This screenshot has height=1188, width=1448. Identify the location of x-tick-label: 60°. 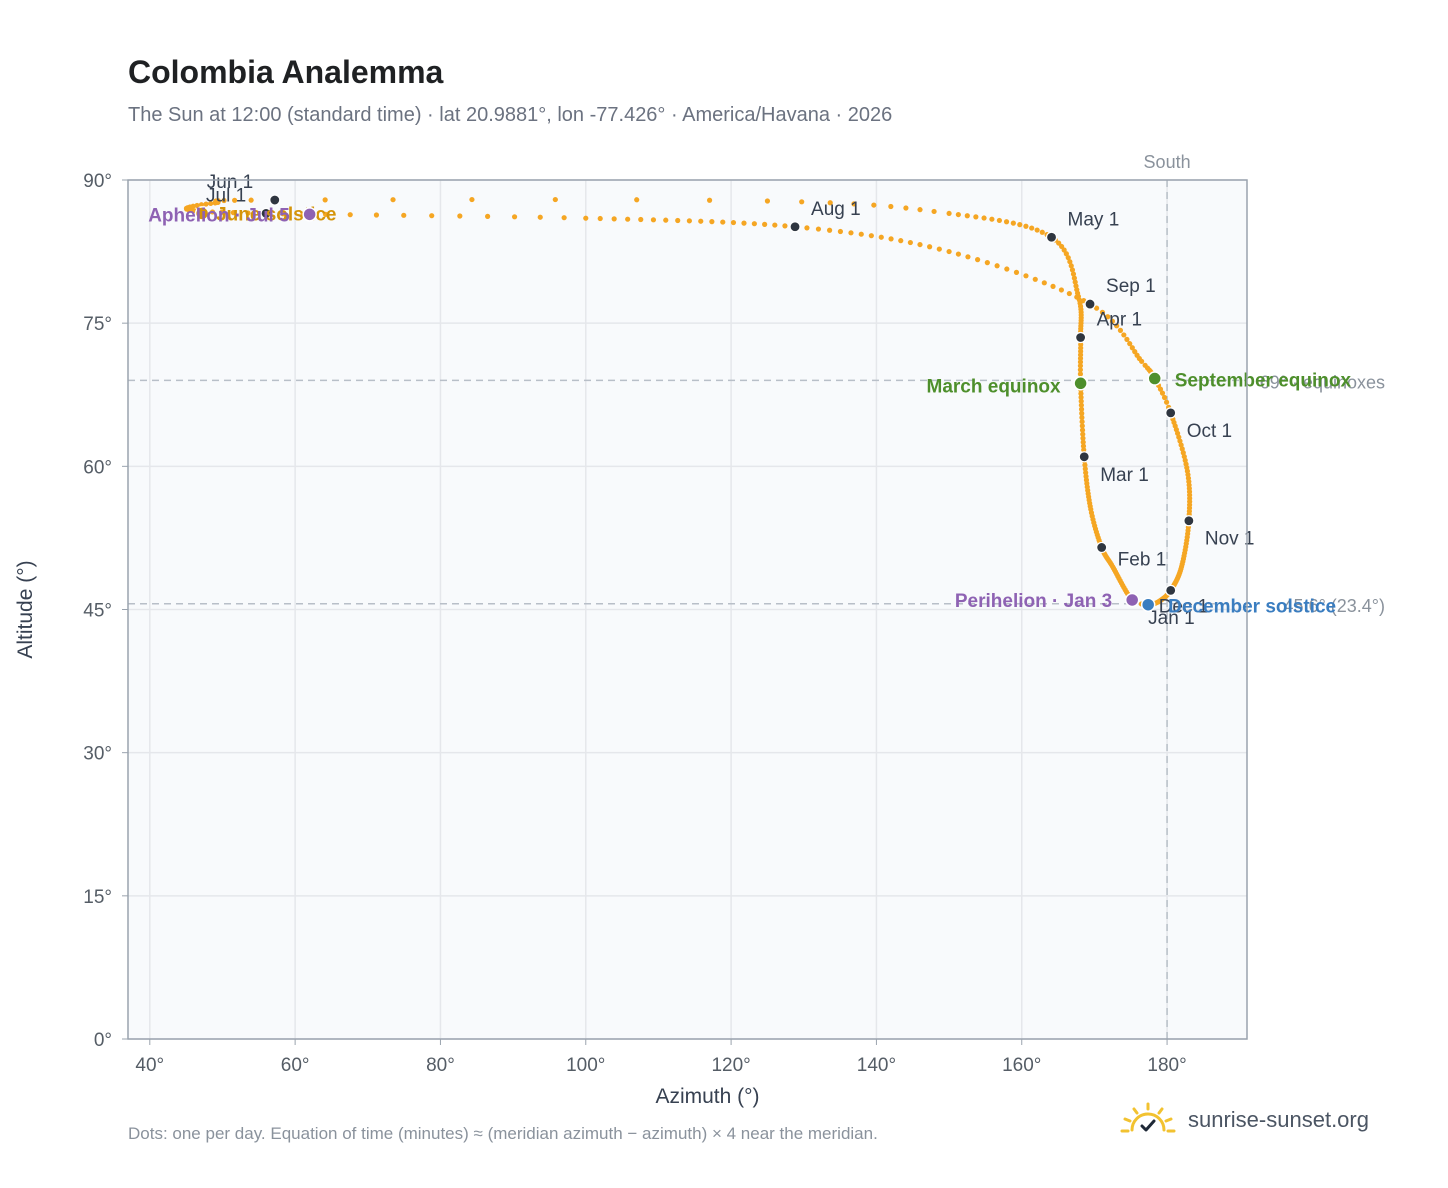
(295, 1065).